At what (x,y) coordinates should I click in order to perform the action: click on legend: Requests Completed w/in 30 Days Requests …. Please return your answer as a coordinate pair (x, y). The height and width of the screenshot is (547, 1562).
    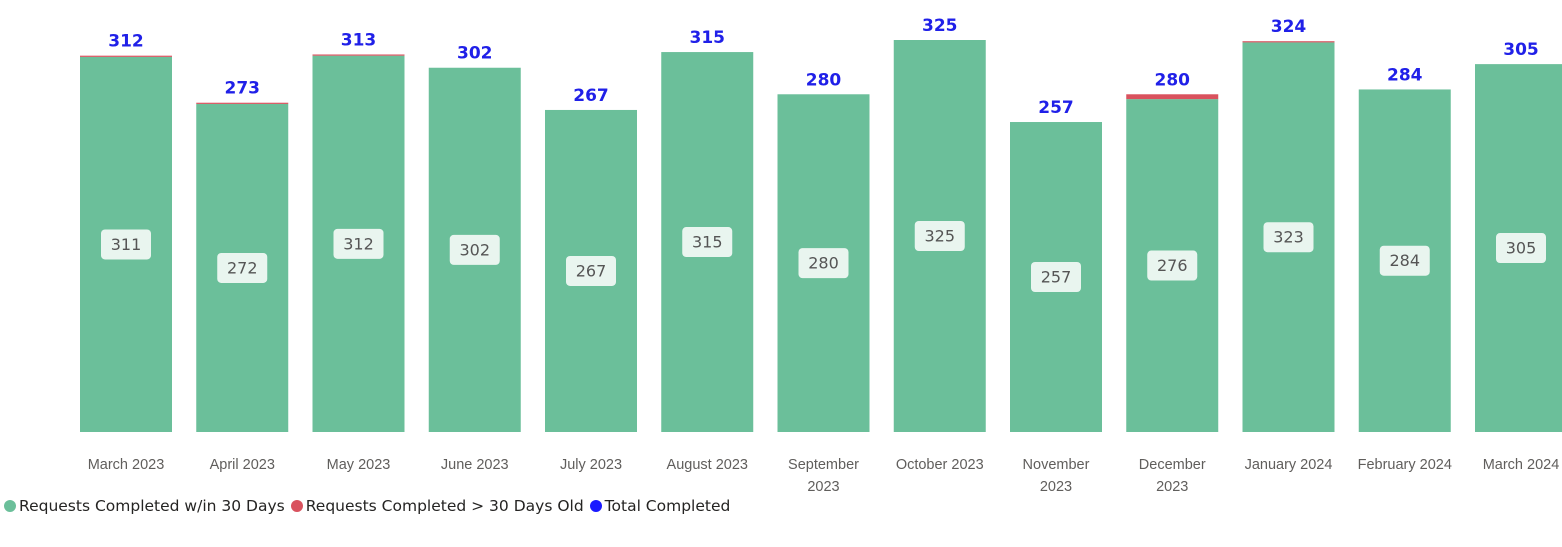
    Looking at the image, I should click on (367, 506).